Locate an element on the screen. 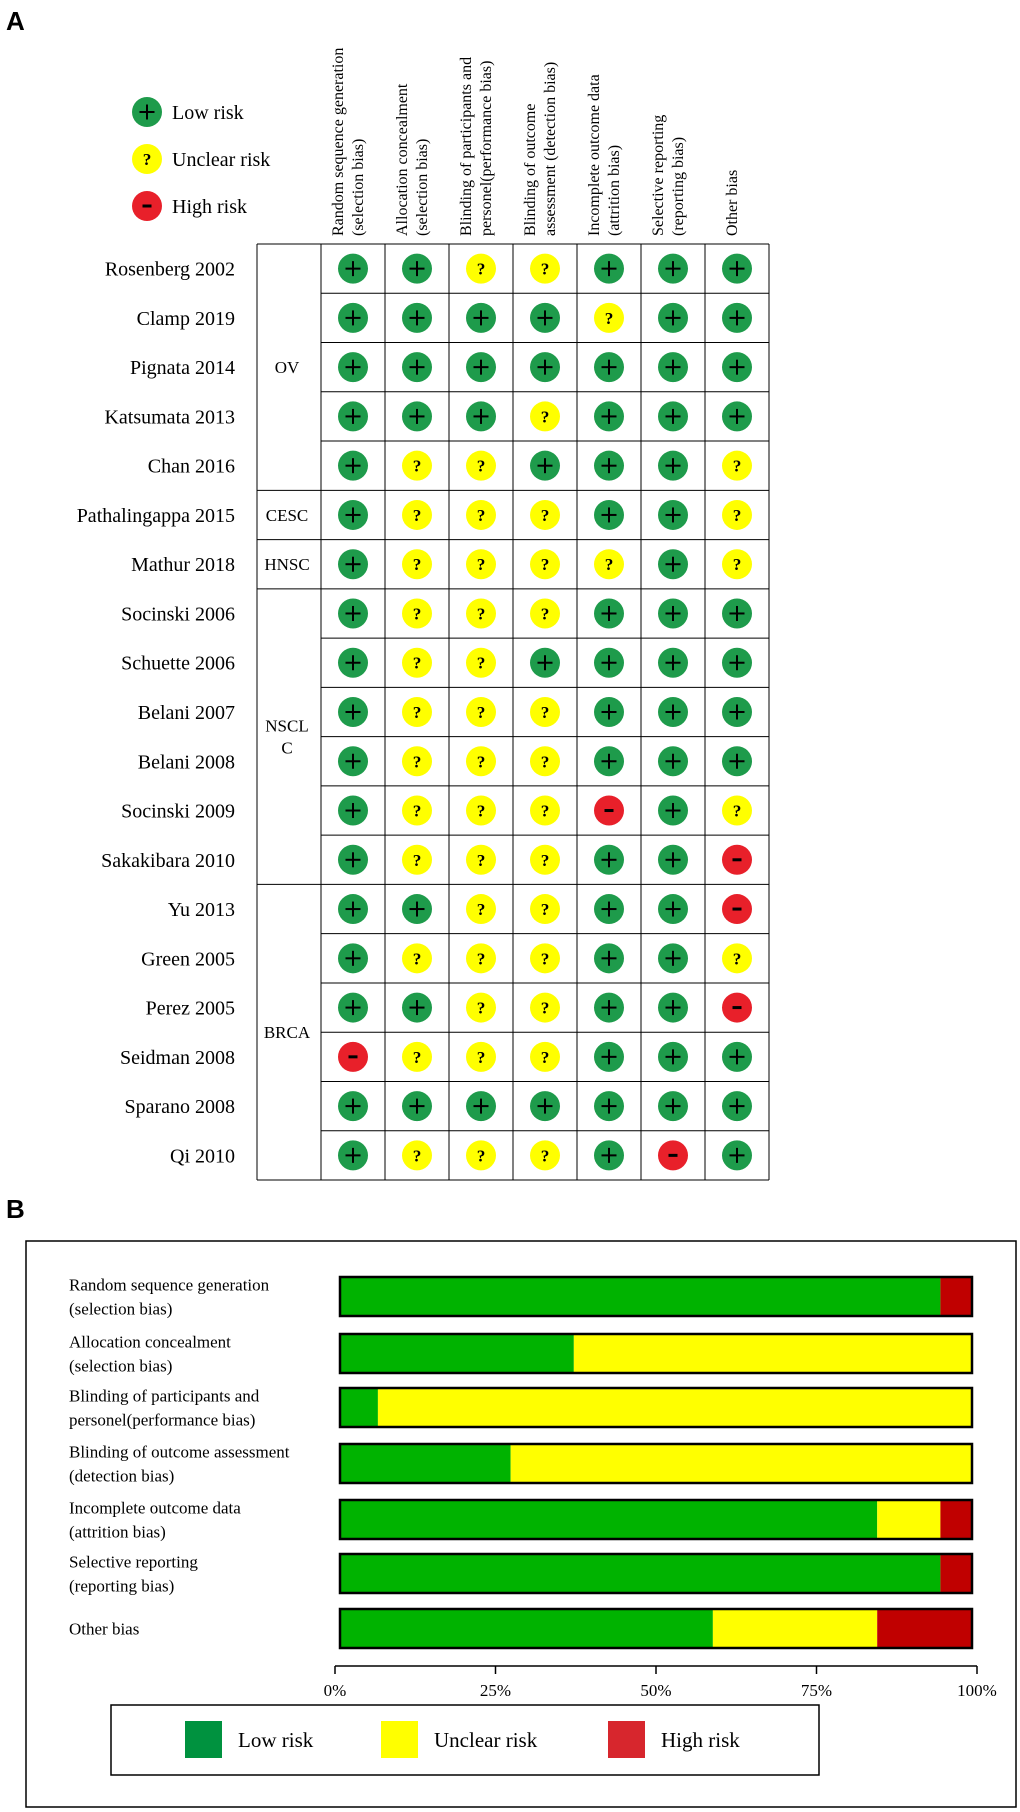  study-label: Belani 2007 is located at coordinates (186, 713).